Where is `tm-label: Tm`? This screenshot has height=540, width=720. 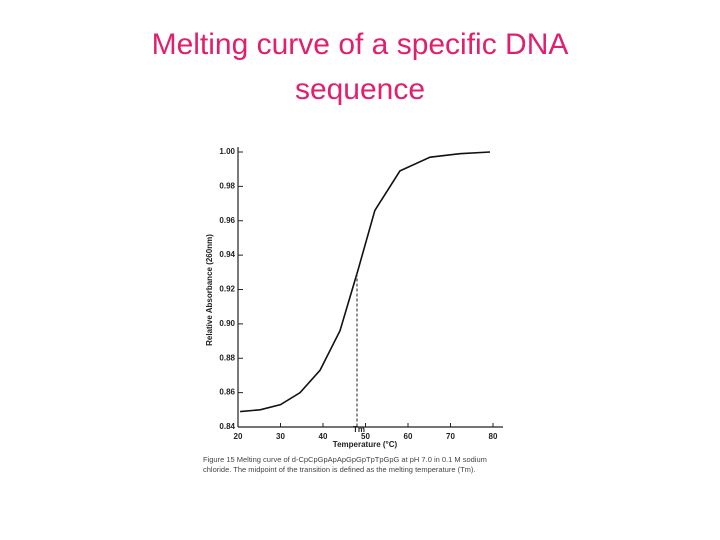
tm-label: Tm is located at coordinates (359, 429).